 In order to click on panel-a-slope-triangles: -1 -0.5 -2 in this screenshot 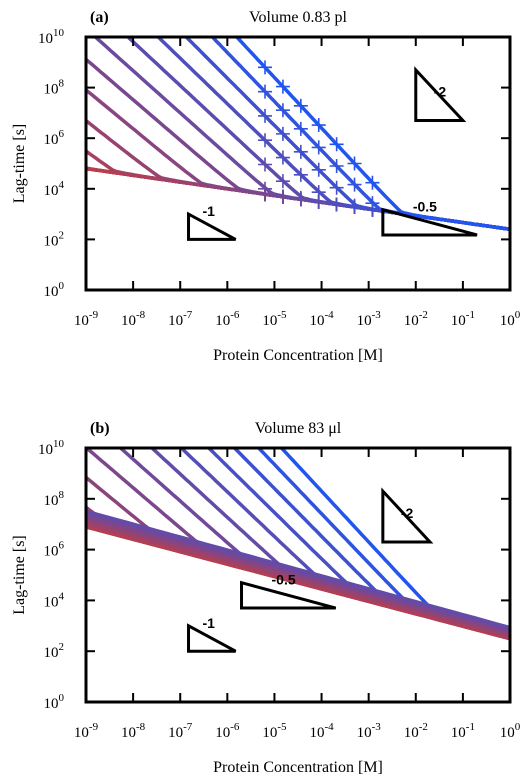, I will do `click(332, 153)`.